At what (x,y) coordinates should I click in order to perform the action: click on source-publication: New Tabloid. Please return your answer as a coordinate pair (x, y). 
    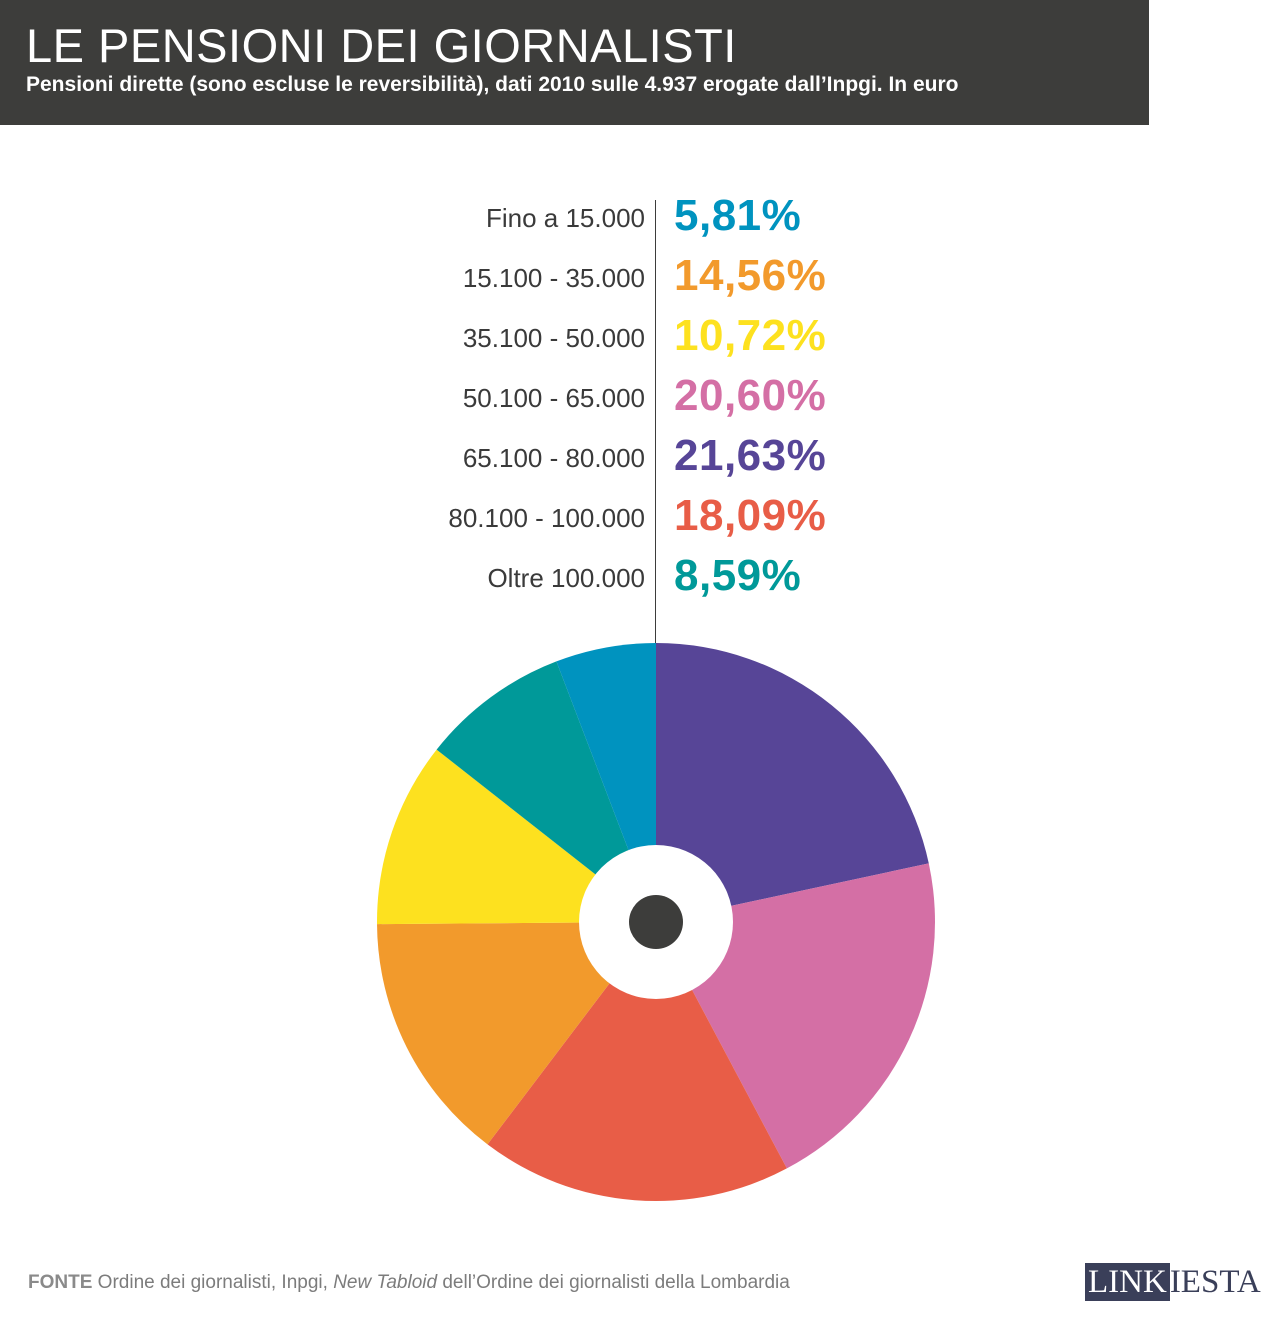
    Looking at the image, I should click on (385, 1282).